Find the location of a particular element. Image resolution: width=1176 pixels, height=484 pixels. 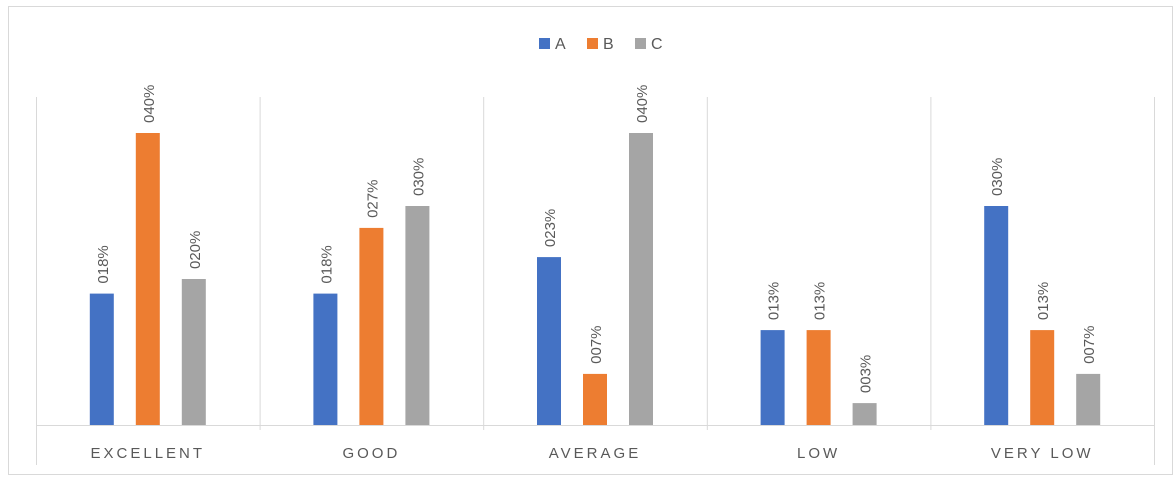

bar-a-low is located at coordinates (772, 377).